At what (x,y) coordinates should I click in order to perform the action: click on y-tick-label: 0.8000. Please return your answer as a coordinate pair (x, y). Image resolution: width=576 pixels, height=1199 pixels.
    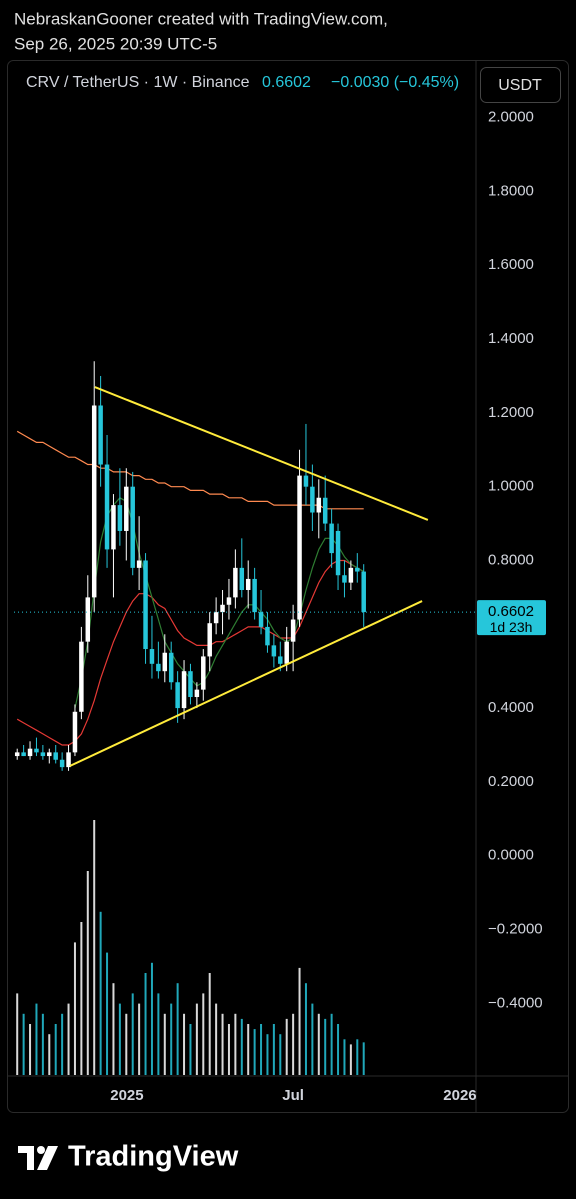
    Looking at the image, I should click on (511, 559).